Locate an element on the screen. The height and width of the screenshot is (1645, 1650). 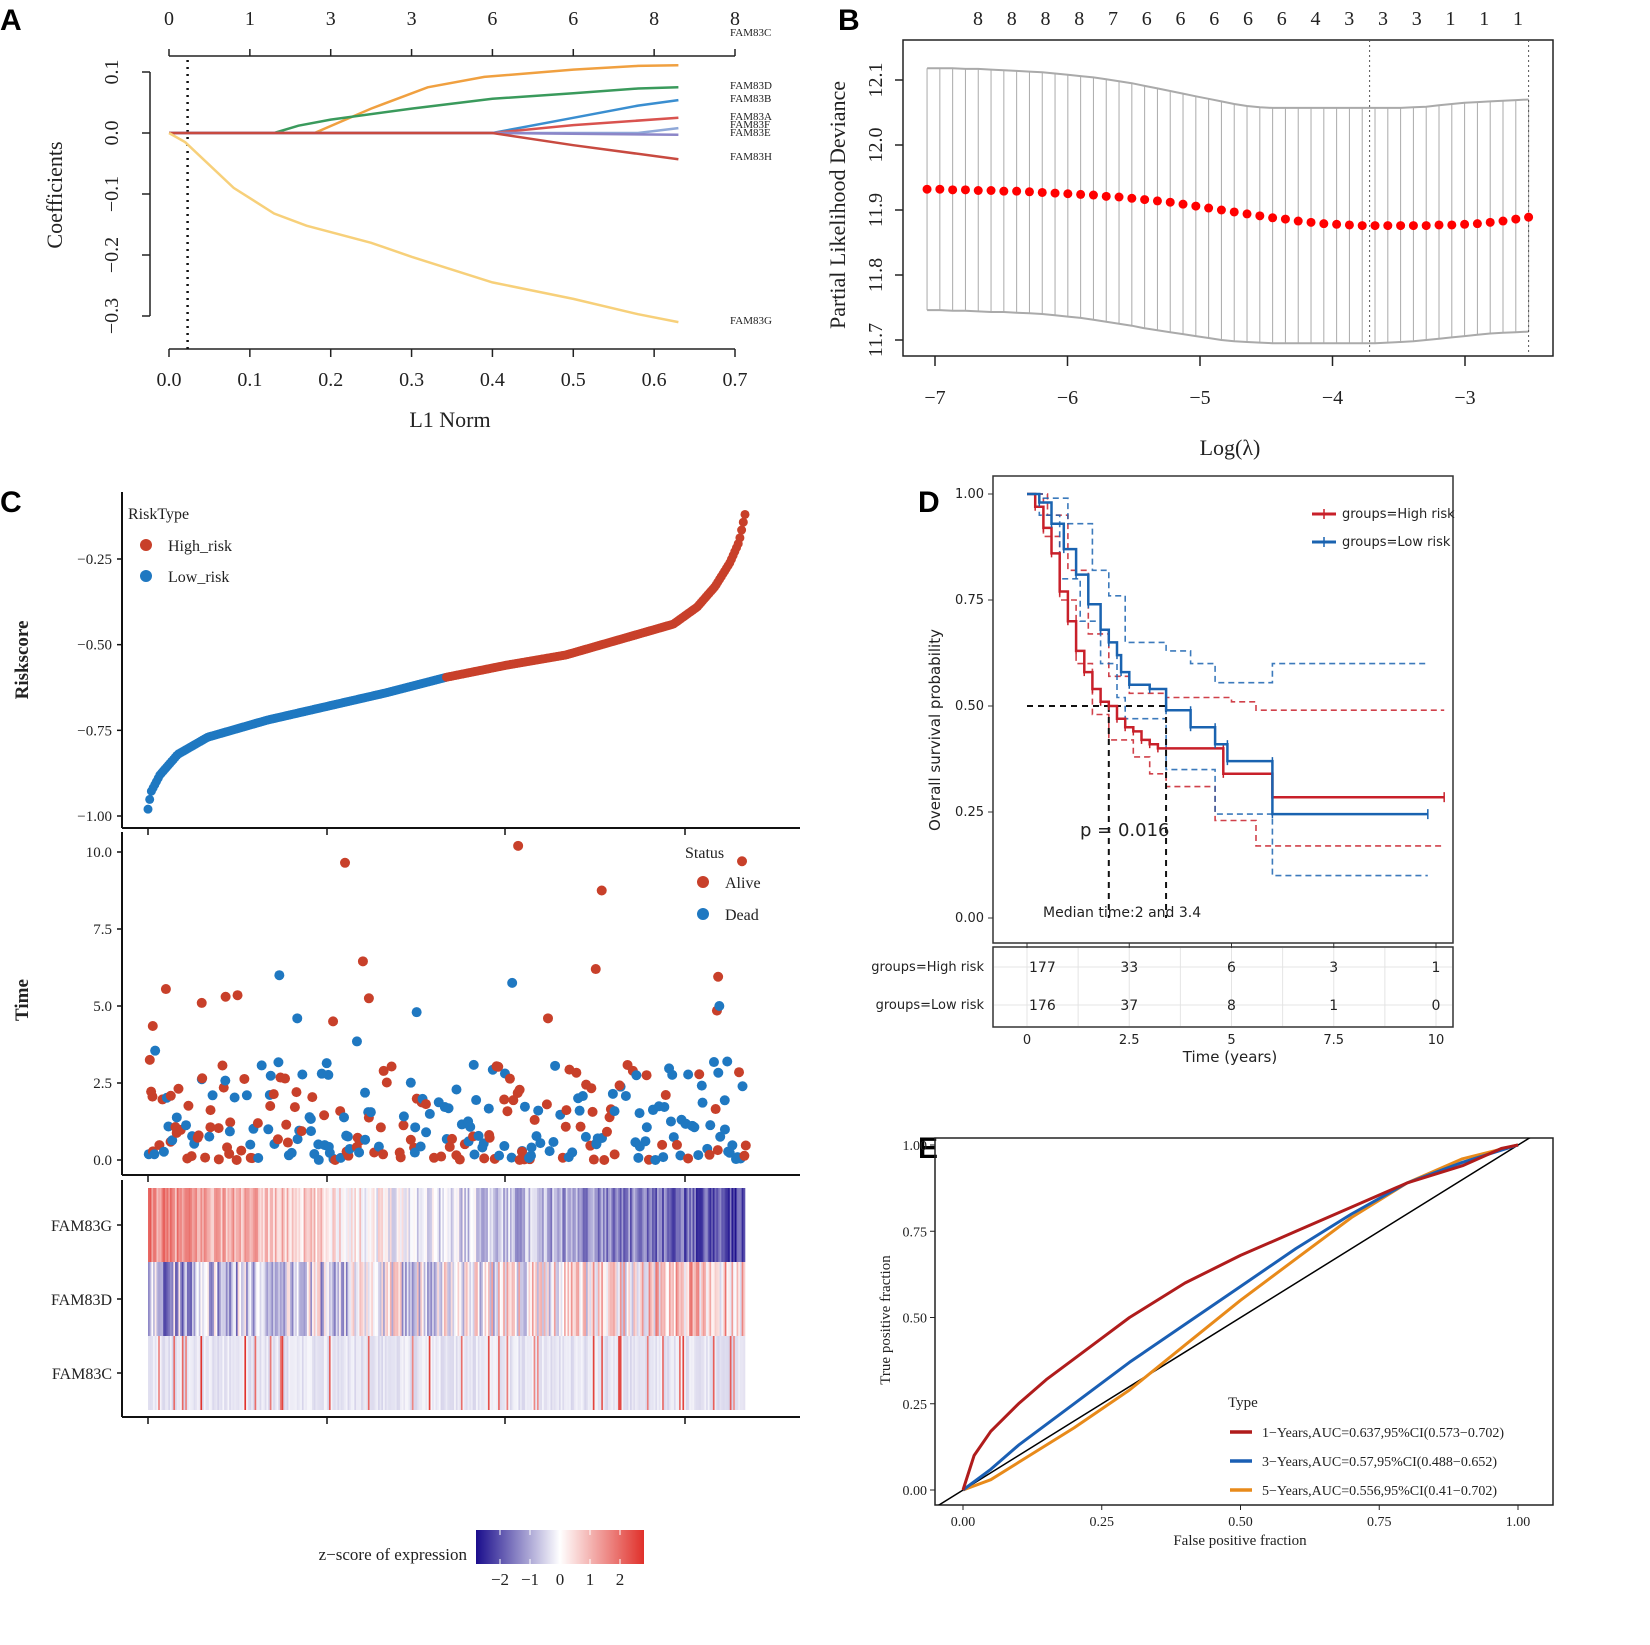
heatmap-row-label: FAM83D is located at coordinates (81, 1300).